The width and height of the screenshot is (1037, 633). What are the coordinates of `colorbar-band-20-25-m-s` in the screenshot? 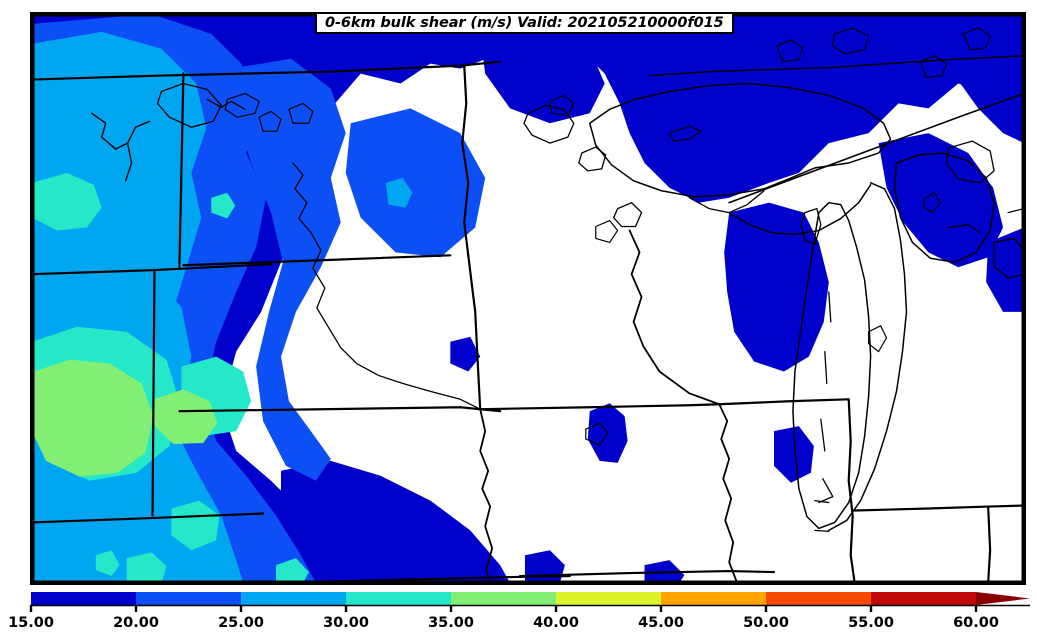 It's located at (188, 598).